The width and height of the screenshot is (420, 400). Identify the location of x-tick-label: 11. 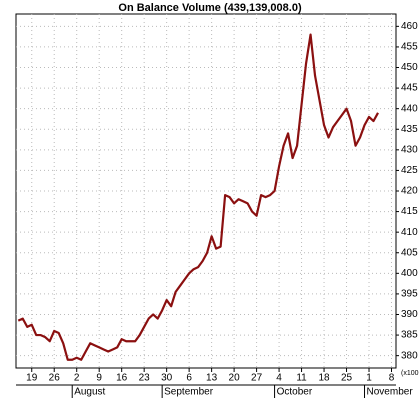
(301, 378).